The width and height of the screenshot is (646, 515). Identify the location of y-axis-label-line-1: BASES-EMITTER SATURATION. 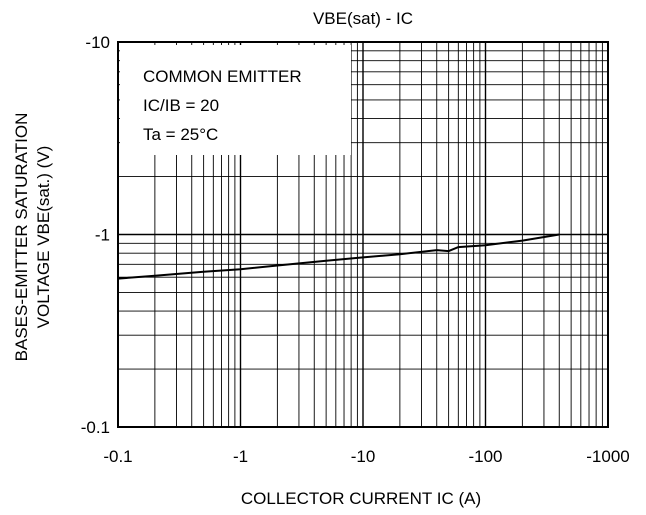
(21, 237).